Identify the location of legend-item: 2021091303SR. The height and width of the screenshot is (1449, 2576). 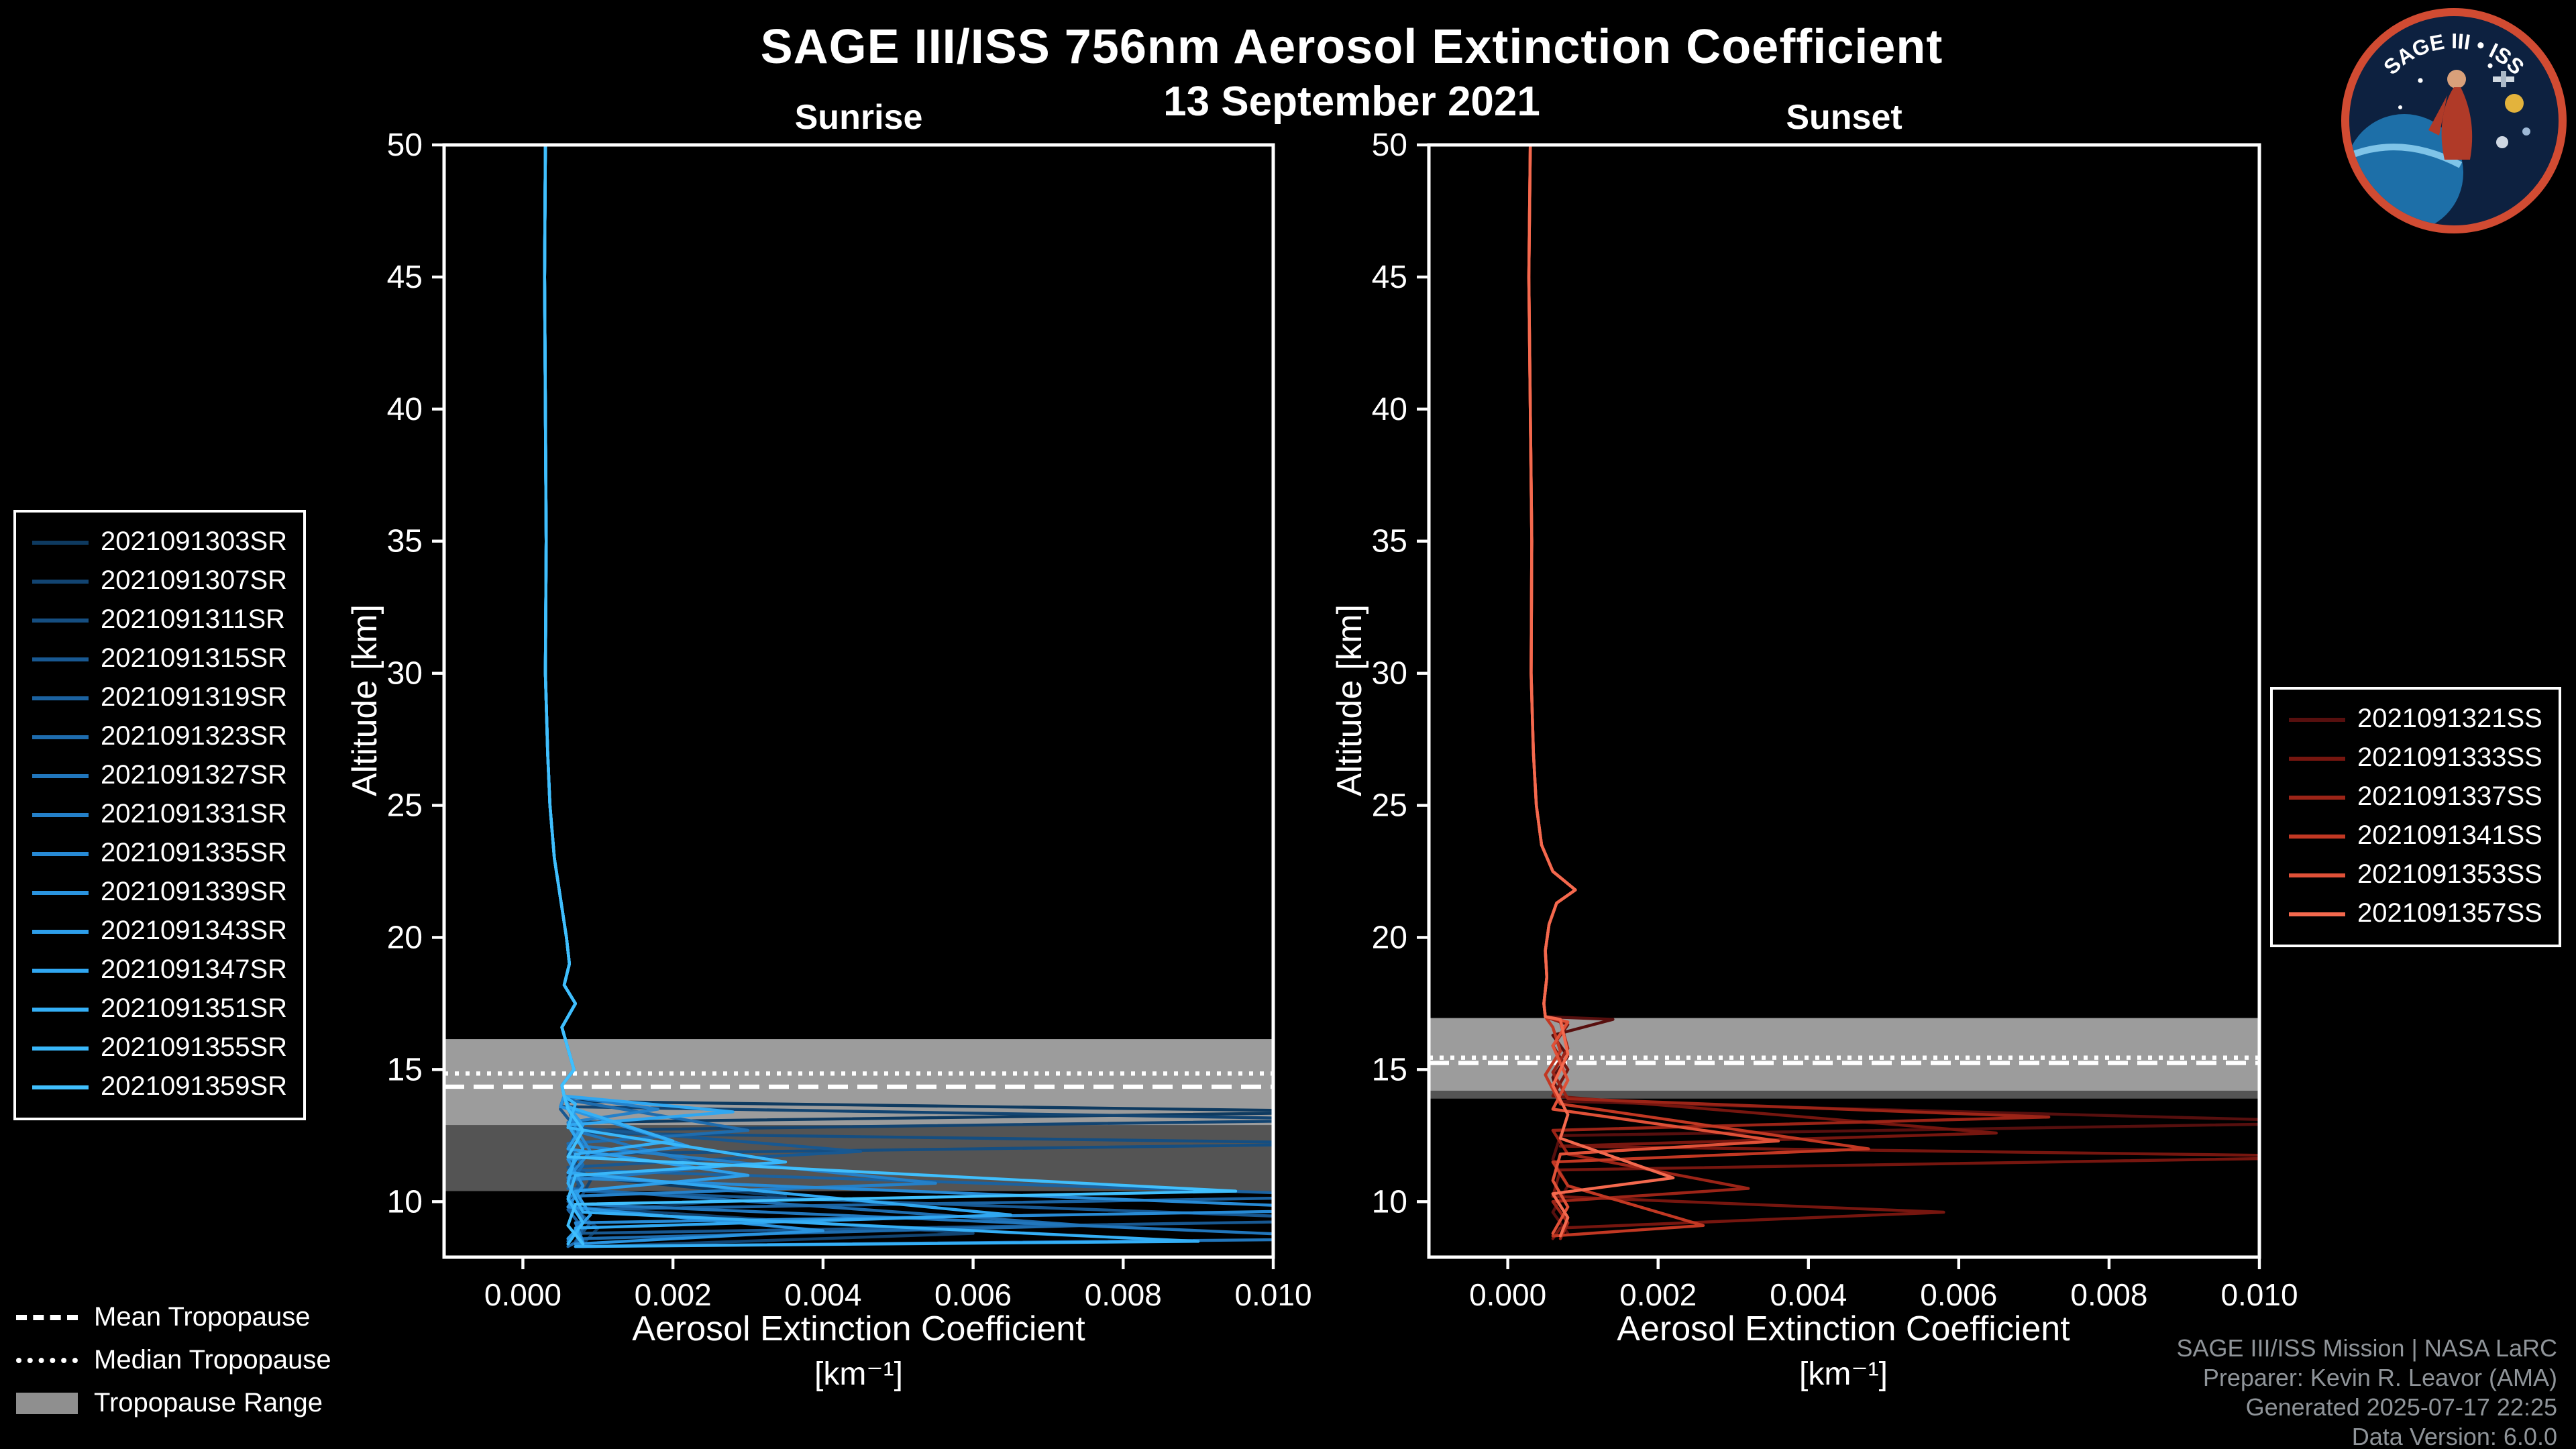
(159, 542).